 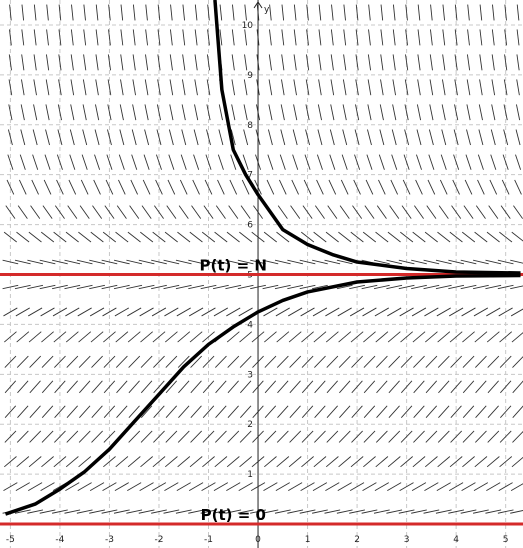 I want to click on x-tick-label: 5, so click(x=506, y=540).